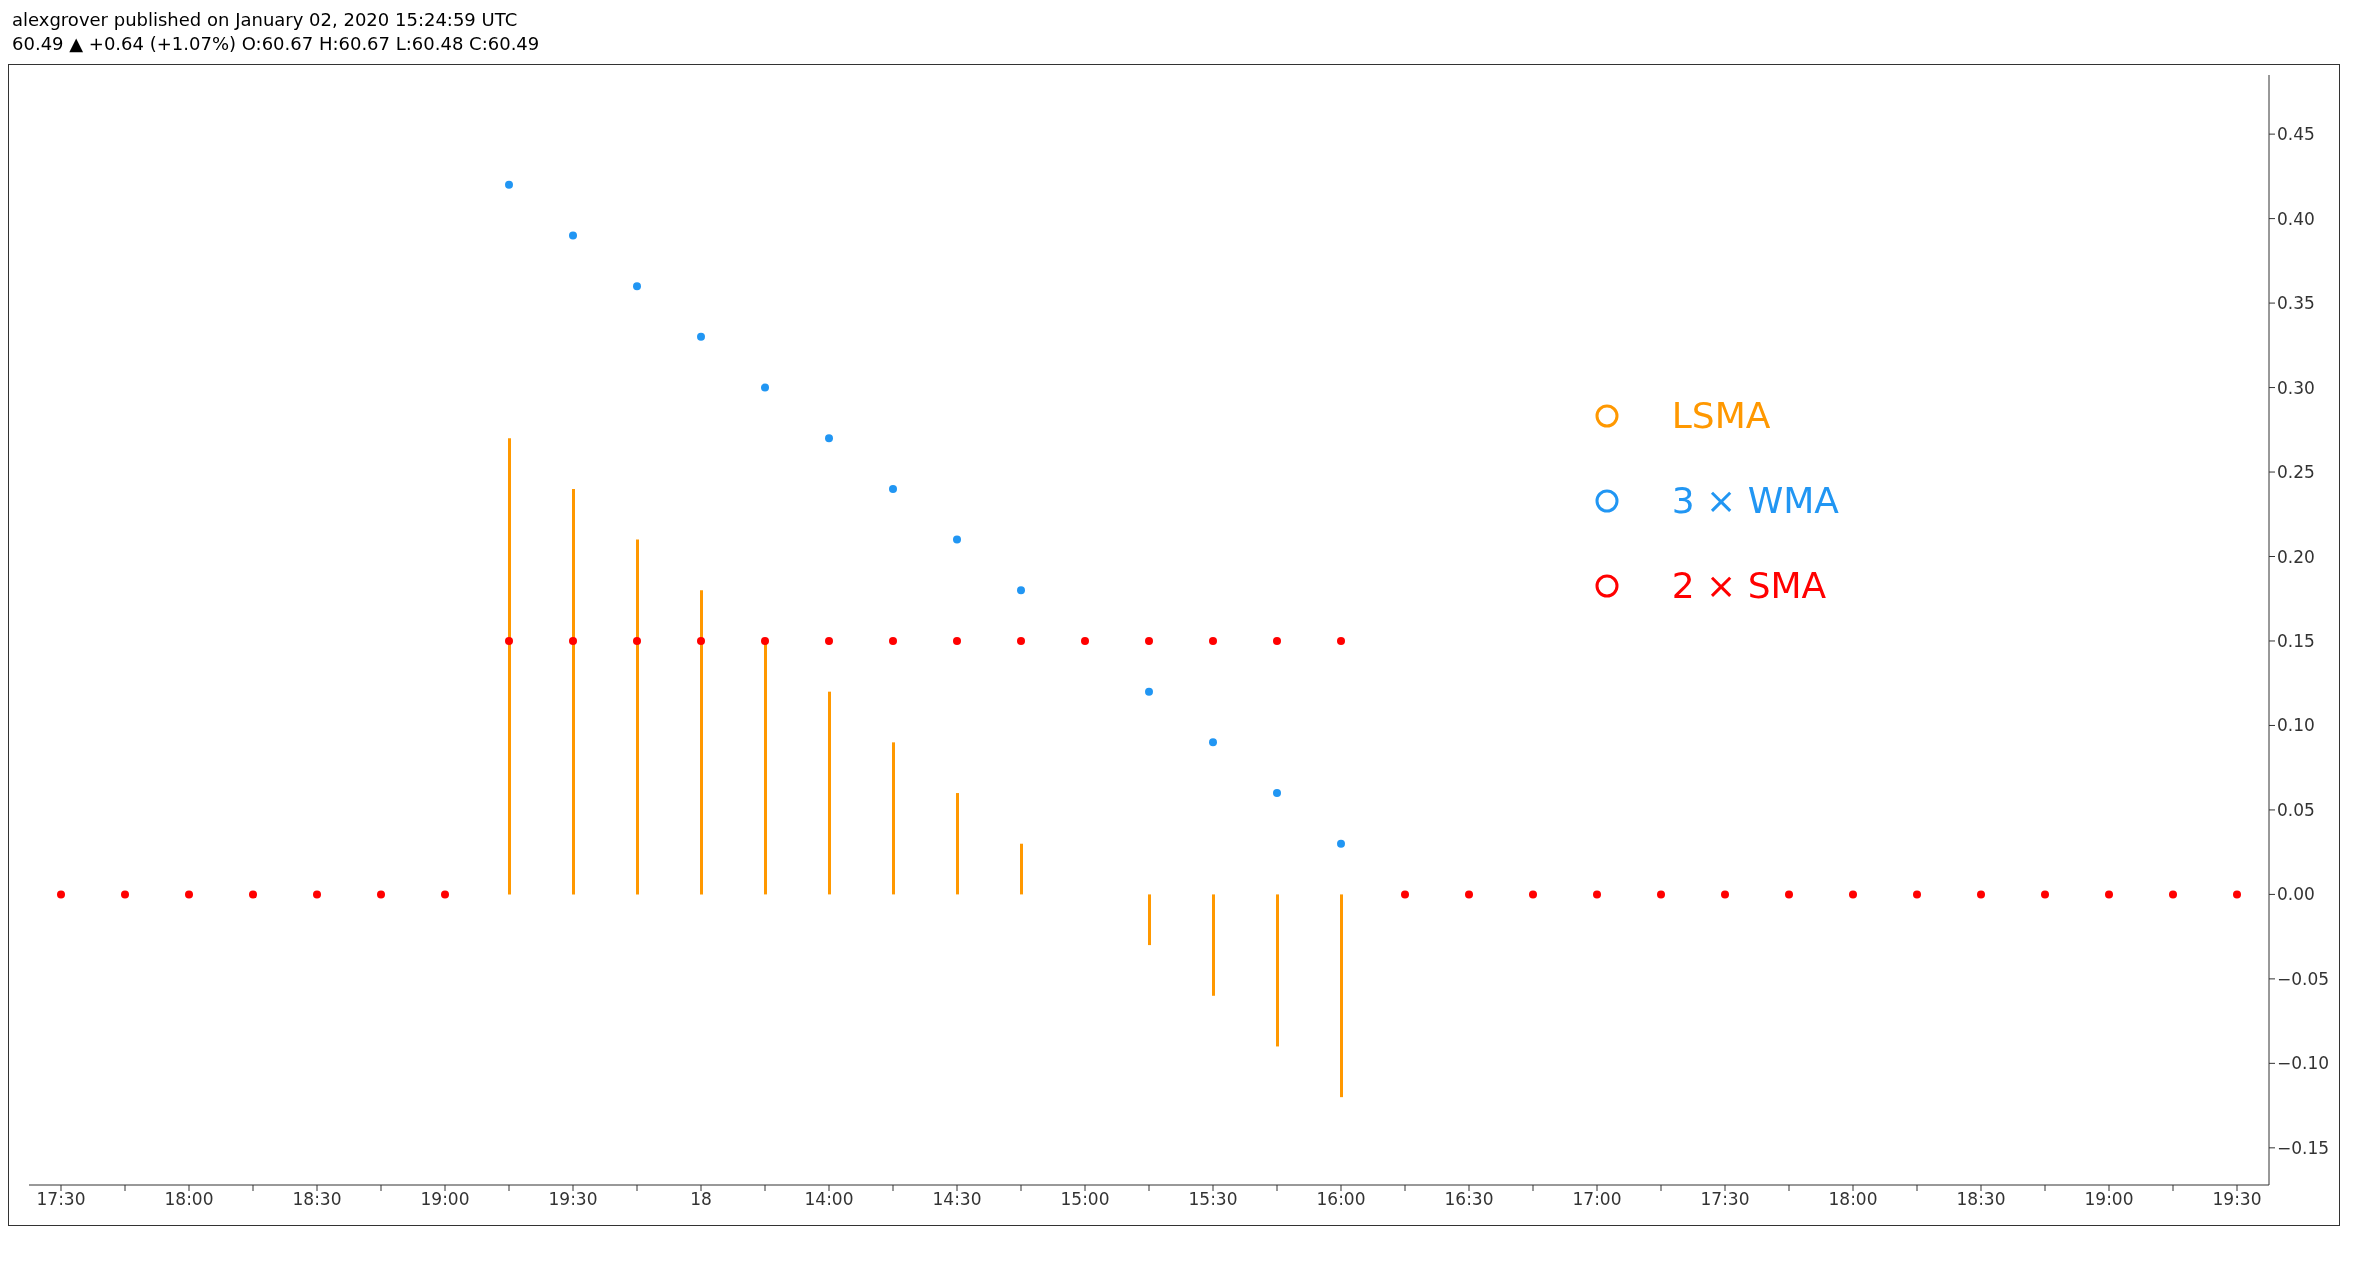 The height and width of the screenshot is (1282, 2354). Describe the element at coordinates (2303, 978) in the screenshot. I see `y-tick-label: −0.05` at that location.